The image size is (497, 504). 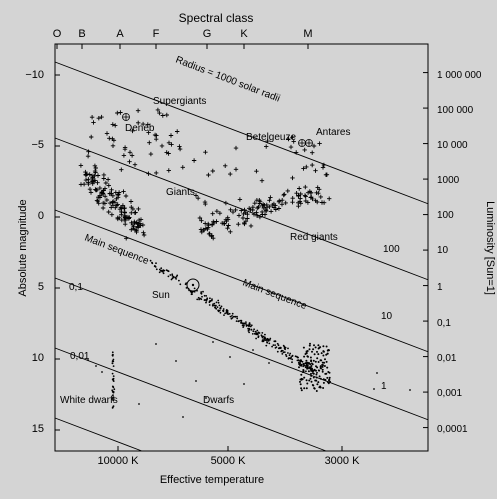 I want to click on temp-tick-label-10000: 10000 K, so click(x=119, y=461).